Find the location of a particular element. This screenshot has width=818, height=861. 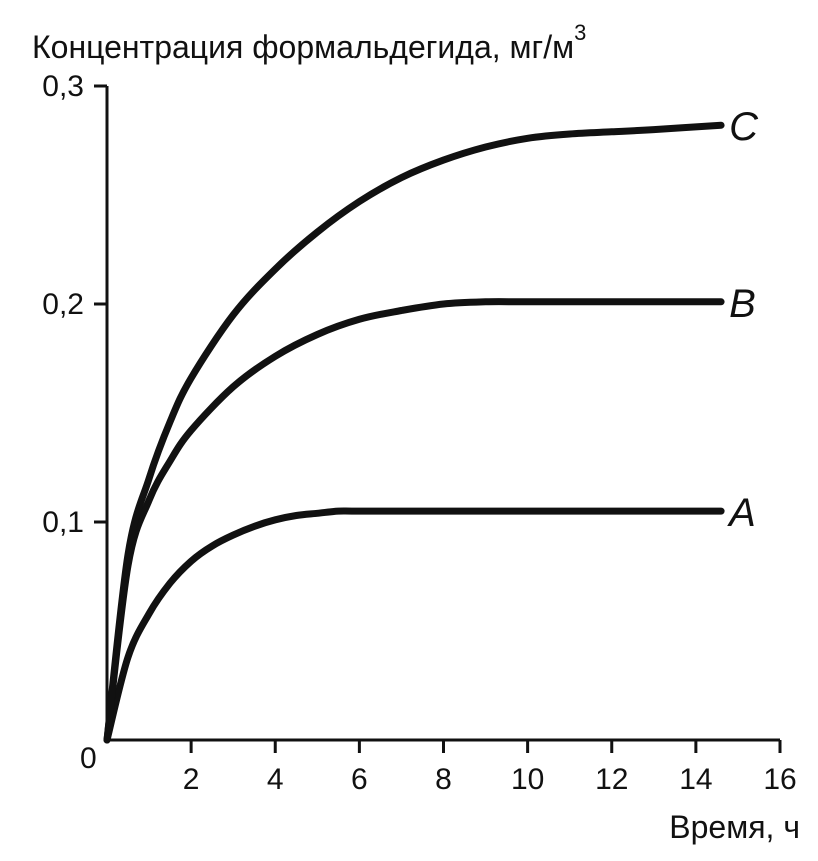

x-tick-label: 8 is located at coordinates (443, 779).